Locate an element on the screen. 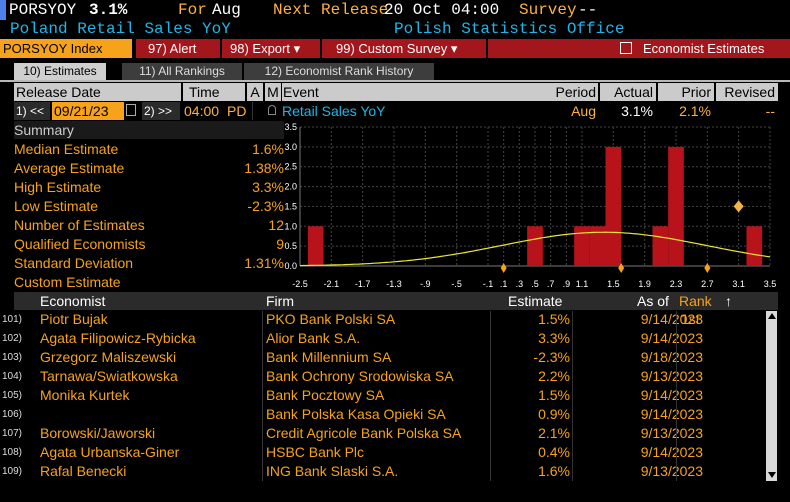 Image resolution: width=790 pixels, height=502 pixels. row-number: 101) is located at coordinates (12, 319).